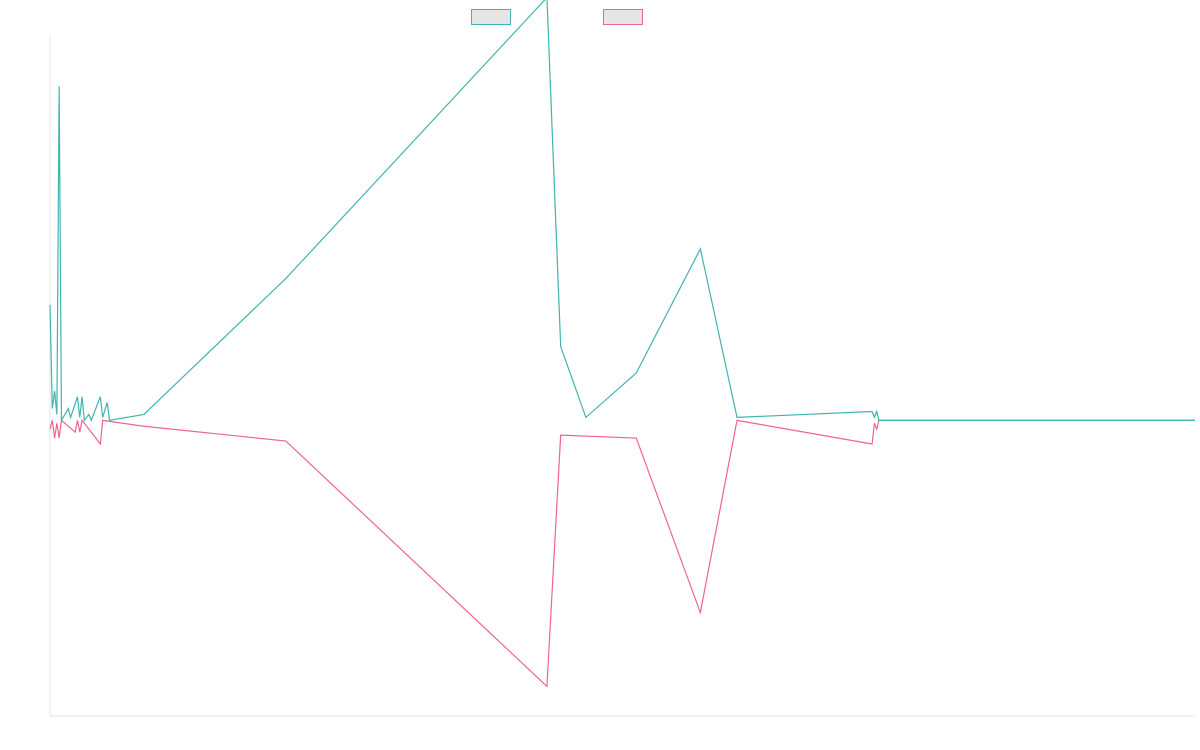 This screenshot has height=750, width=1200. Describe the element at coordinates (557, 17) in the screenshot. I see `legend` at that location.